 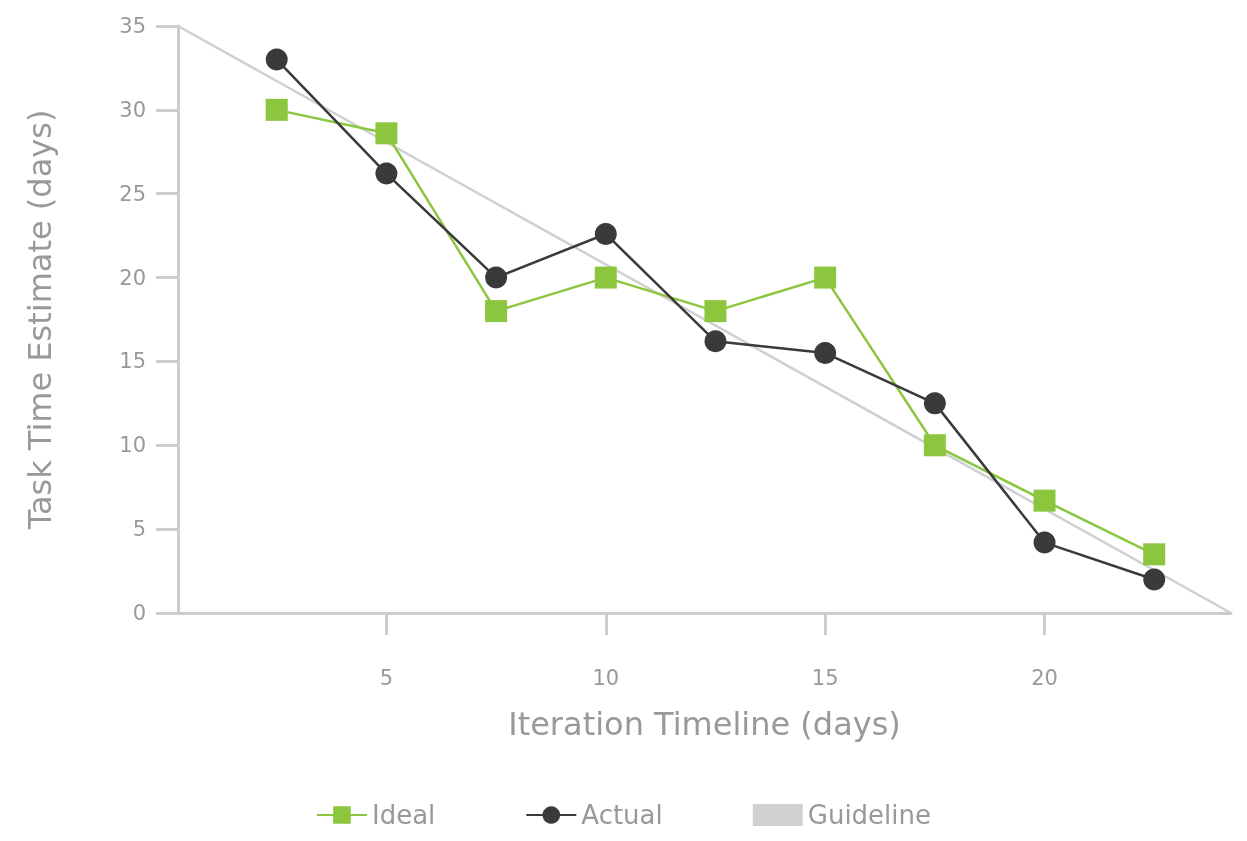 I want to click on legend-label: Guideline, so click(x=869, y=815).